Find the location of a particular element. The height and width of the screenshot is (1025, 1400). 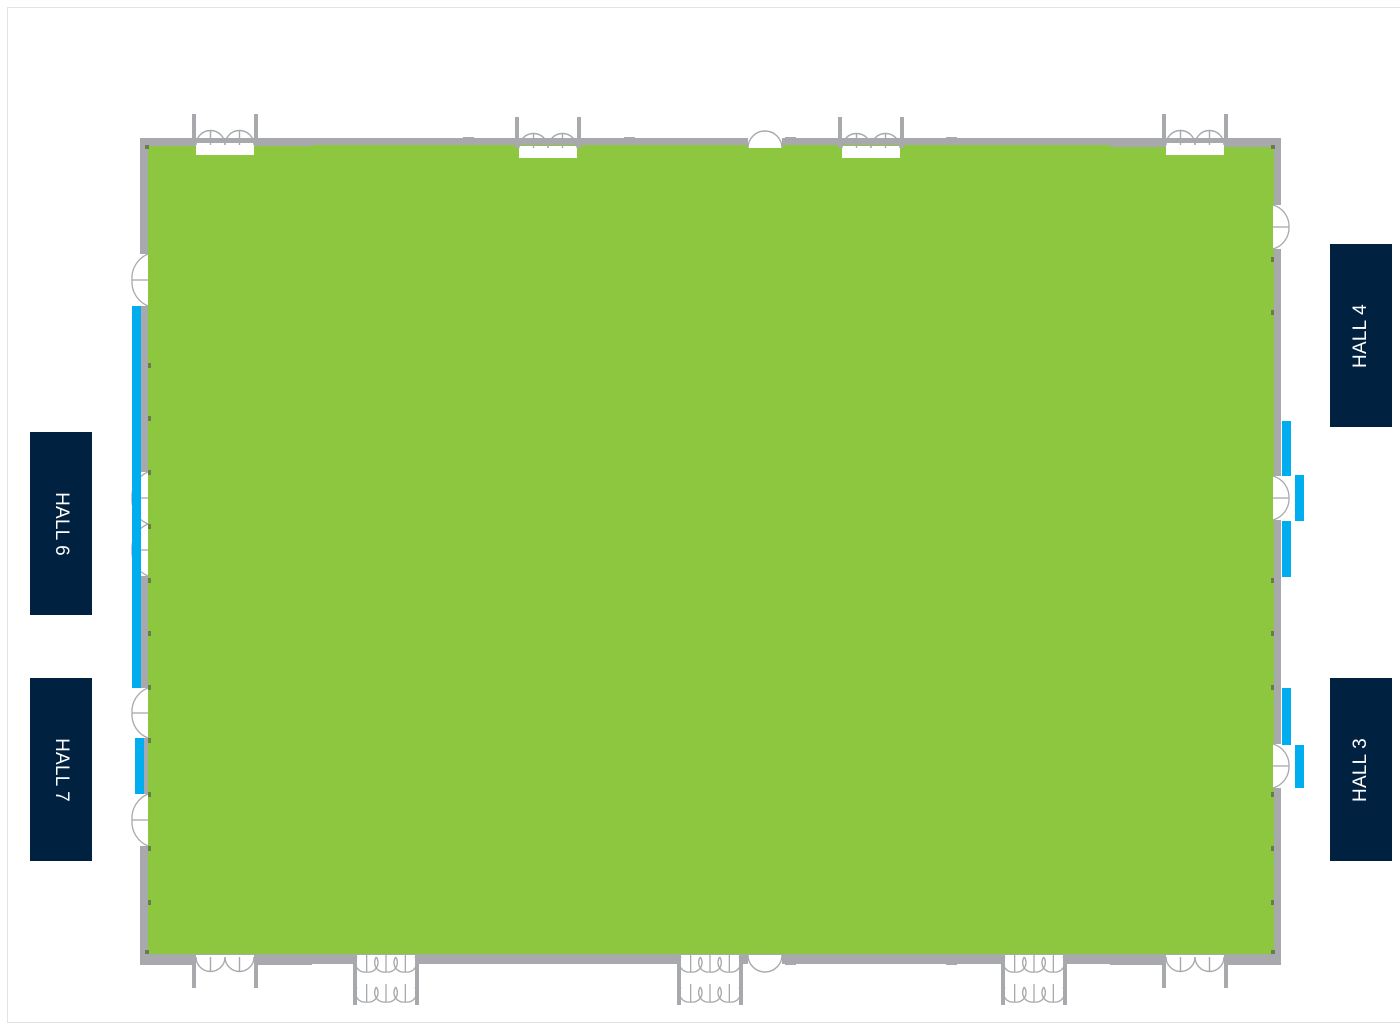

hall-3-block: HALL 3 is located at coordinates (1361, 769).